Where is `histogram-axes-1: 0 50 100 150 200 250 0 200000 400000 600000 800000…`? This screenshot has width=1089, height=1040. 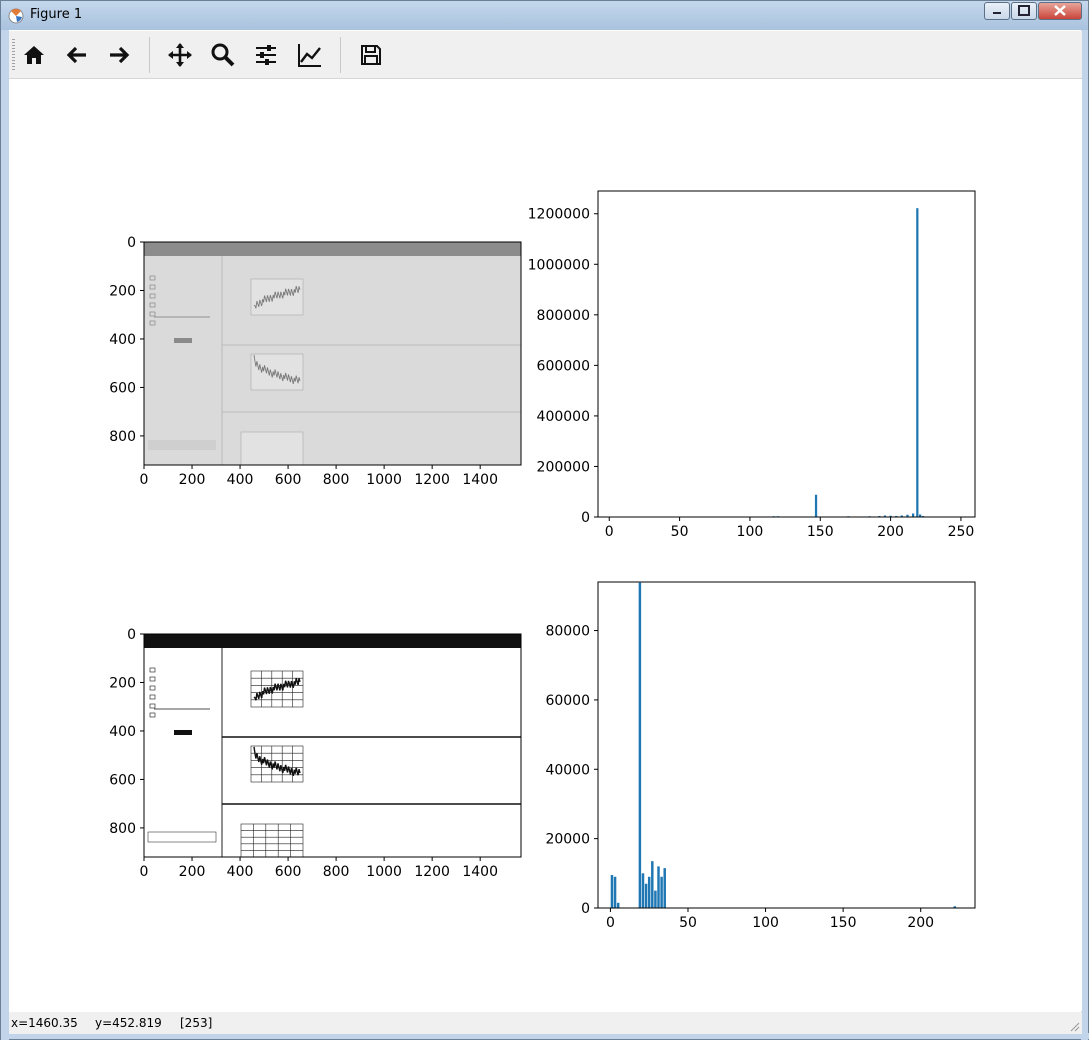 histogram-axes-1: 0 50 100 150 200 250 0 200000 400000 600000 800000… is located at coordinates (752, 365).